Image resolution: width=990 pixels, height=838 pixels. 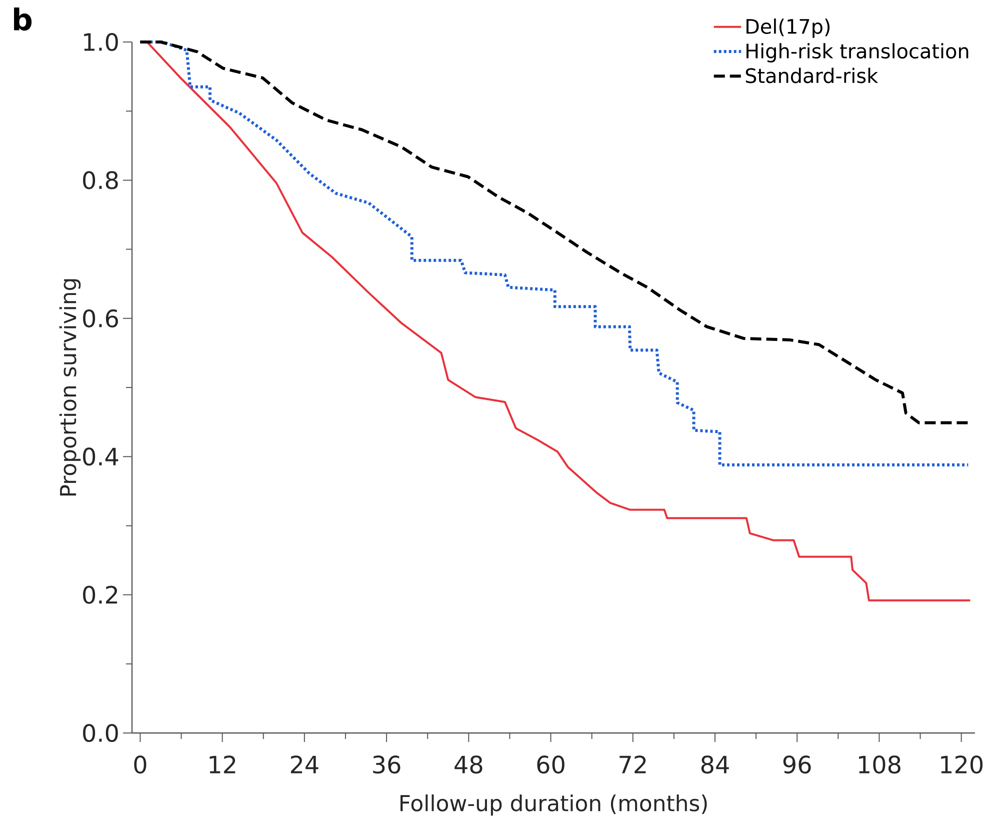 What do you see at coordinates (962, 765) in the screenshot?
I see `x-tick-label: 120` at bounding box center [962, 765].